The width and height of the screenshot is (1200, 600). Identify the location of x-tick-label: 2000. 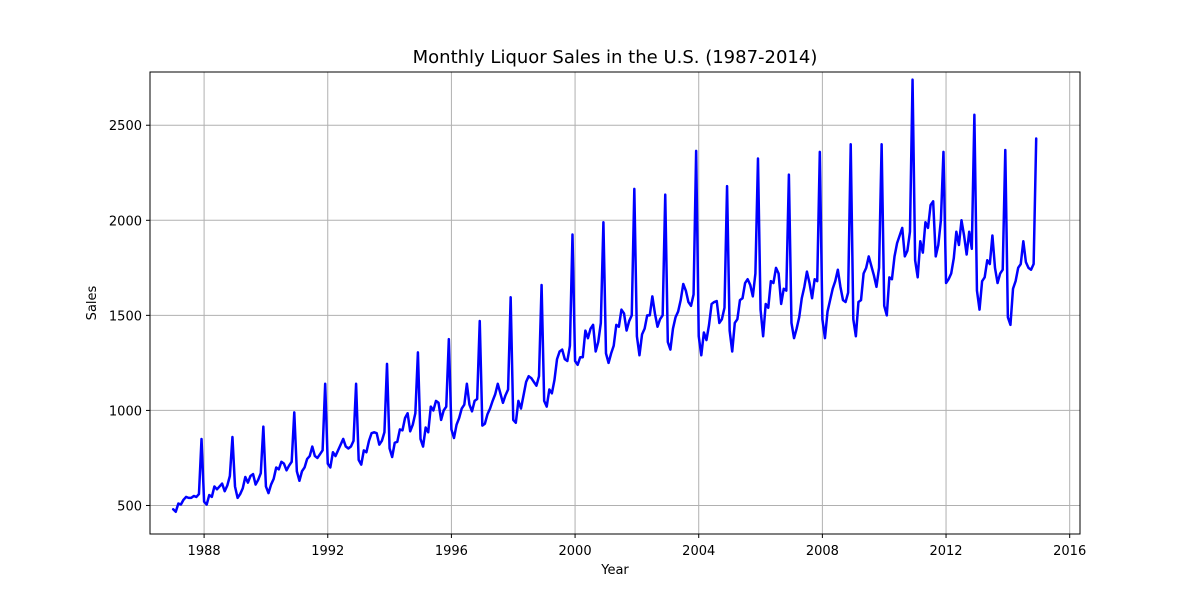
(575, 551).